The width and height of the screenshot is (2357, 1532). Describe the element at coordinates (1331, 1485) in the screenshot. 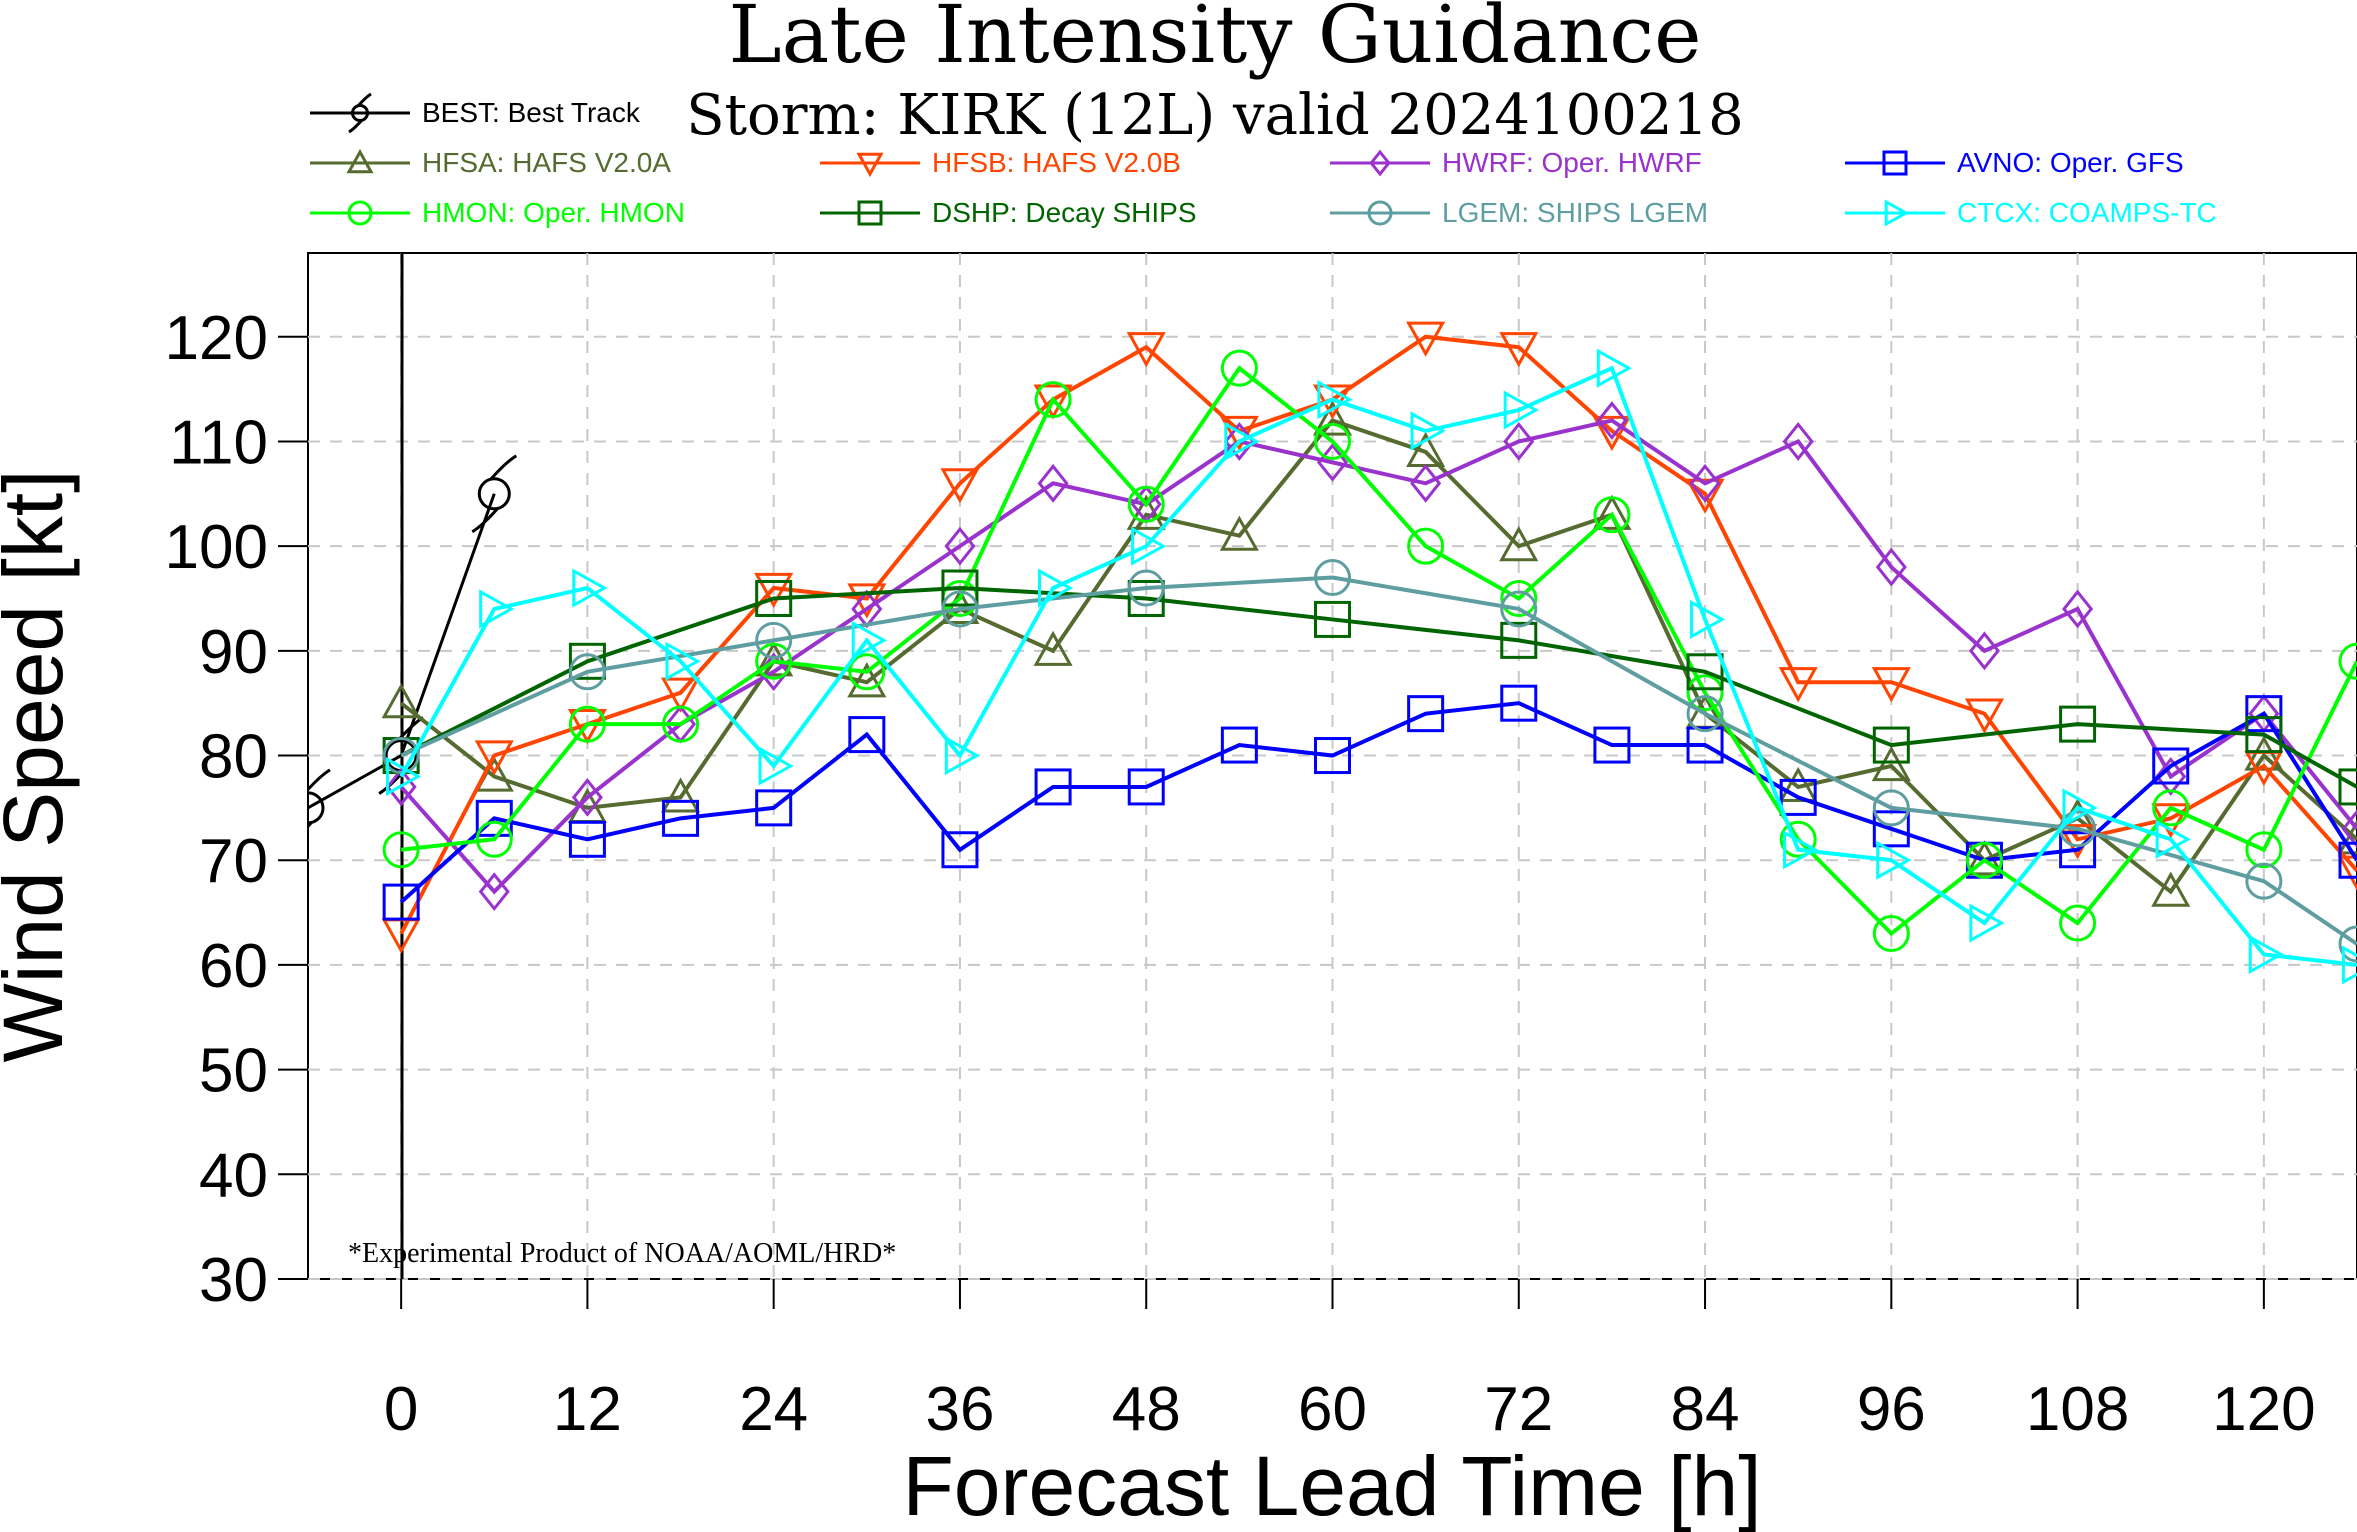

I see `x-axis-title: Forecast Lead Time [h]` at that location.